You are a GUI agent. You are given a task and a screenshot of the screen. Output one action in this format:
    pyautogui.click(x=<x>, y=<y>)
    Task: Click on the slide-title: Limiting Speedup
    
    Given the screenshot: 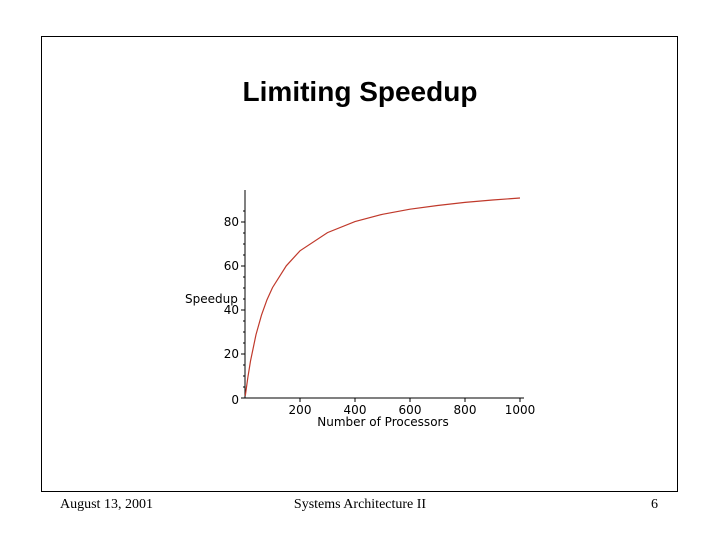 What is the action you would take?
    pyautogui.click(x=360, y=91)
    